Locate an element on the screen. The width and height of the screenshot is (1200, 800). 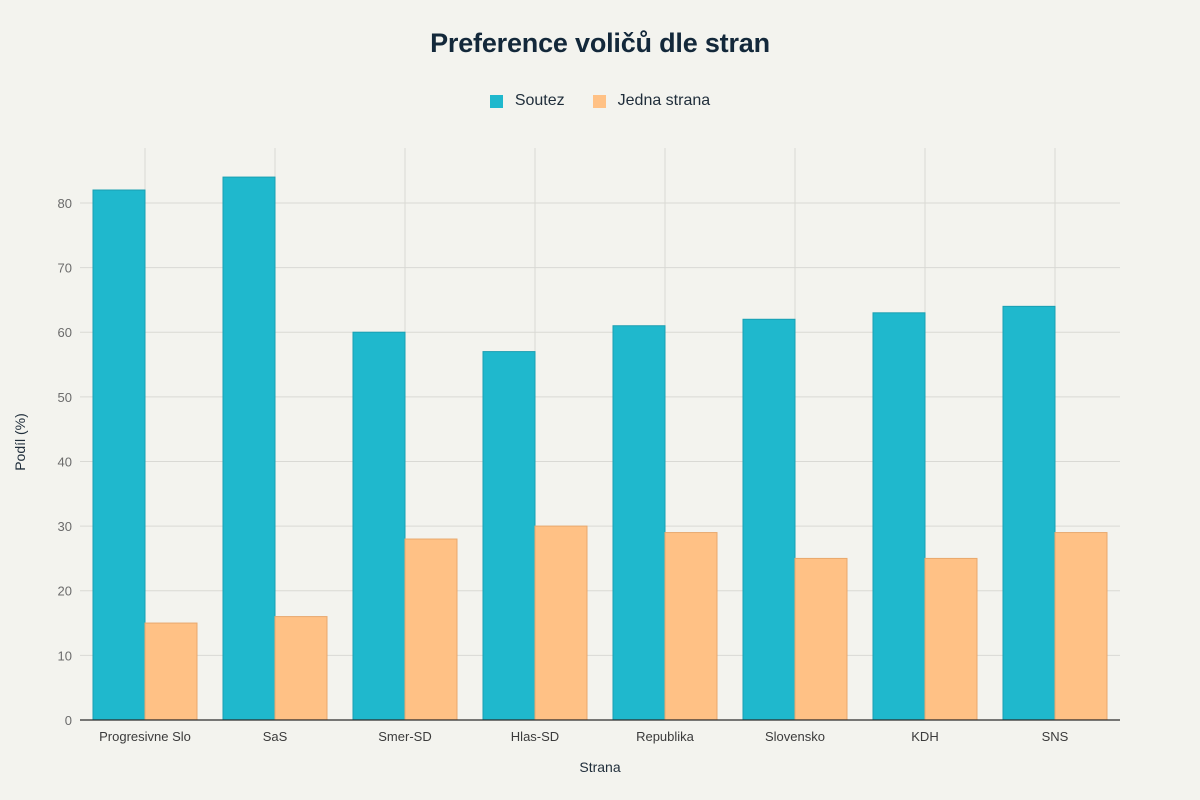
y-tick-label: 30 is located at coordinates (65, 526).